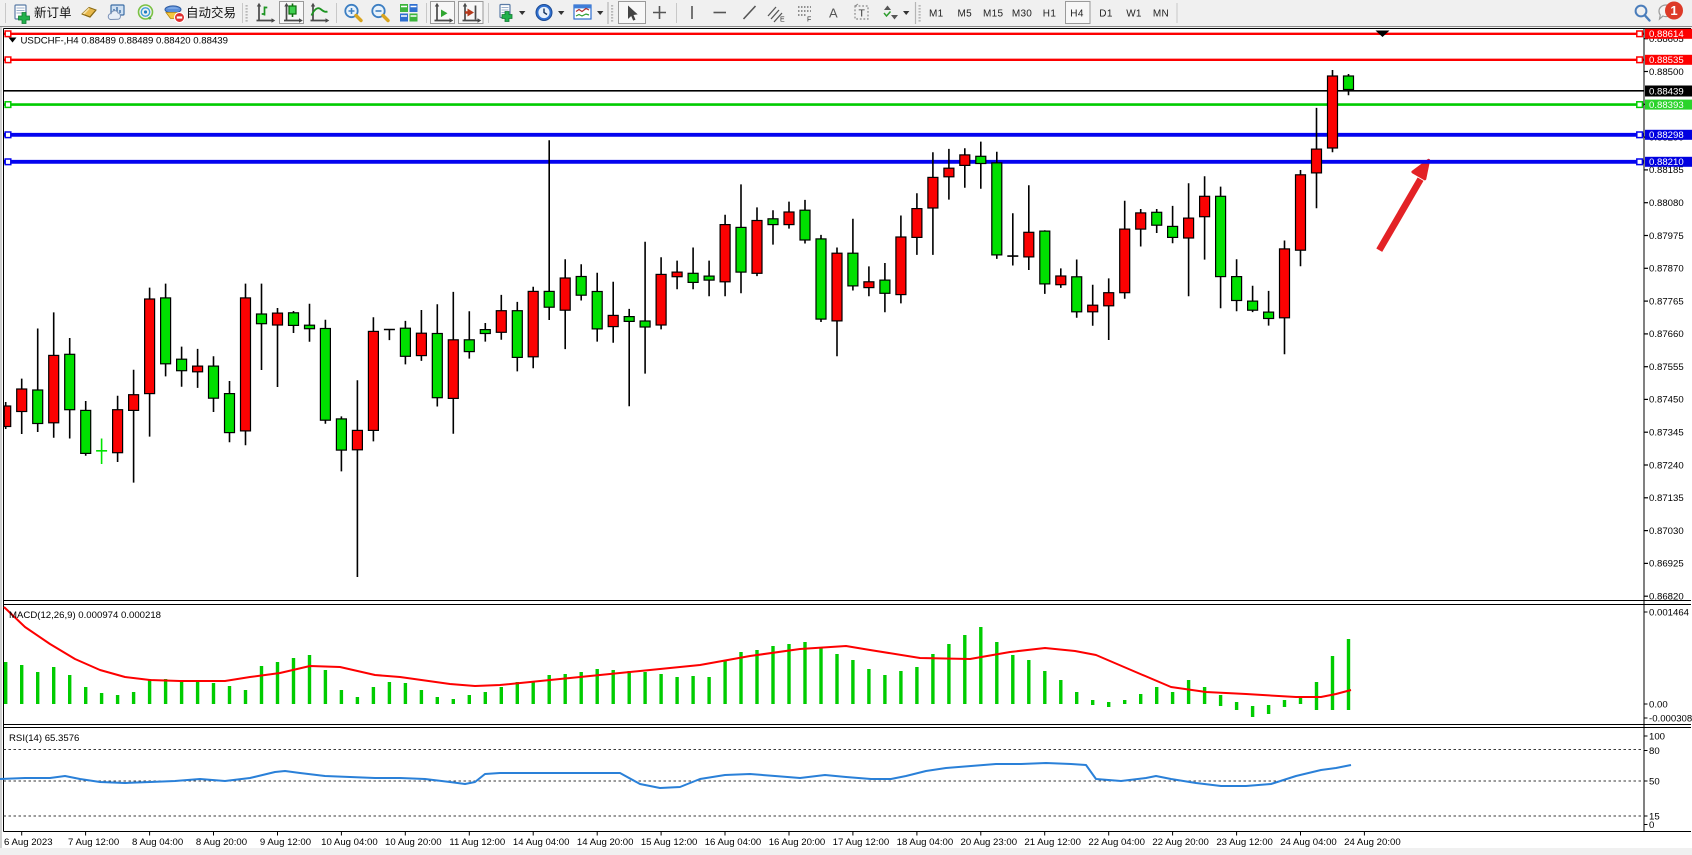  Describe the element at coordinates (1666, 301) in the screenshot. I see `svg-text: 0.87765` at that location.